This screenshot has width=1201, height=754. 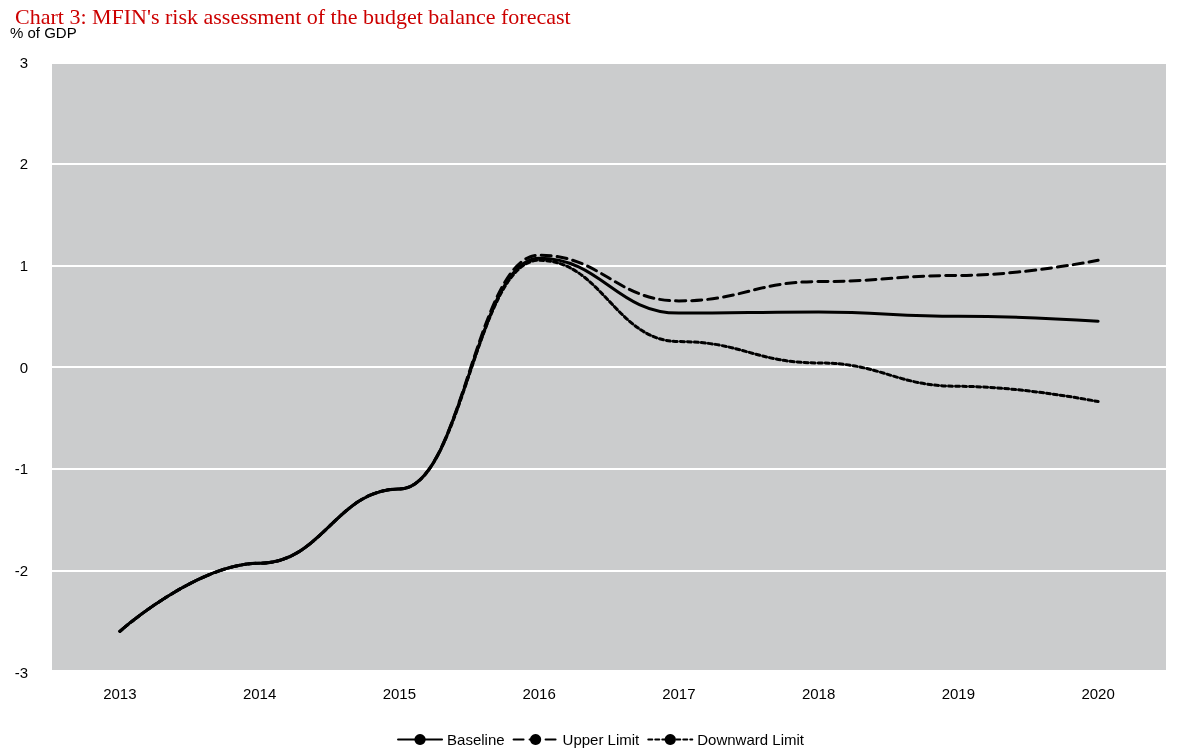 What do you see at coordinates (958, 693) in the screenshot?
I see `x-tick-label: 2019` at bounding box center [958, 693].